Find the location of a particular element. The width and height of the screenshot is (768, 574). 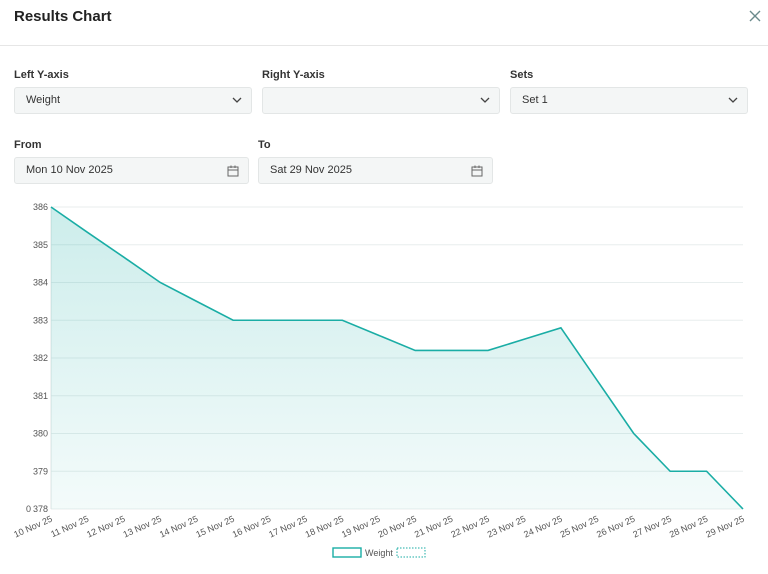

y-tick-label: 386 is located at coordinates (40, 207).